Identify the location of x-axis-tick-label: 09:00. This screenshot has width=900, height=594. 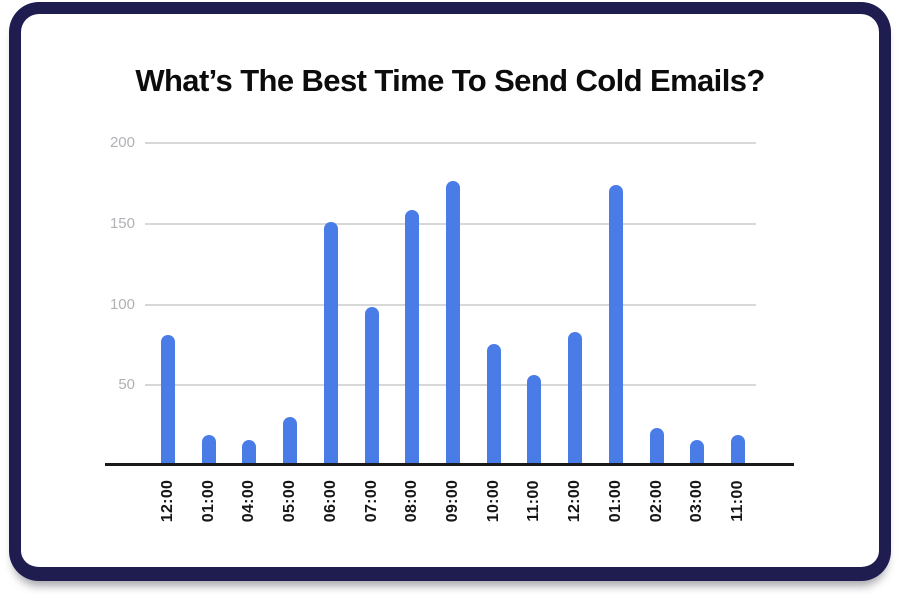
(452, 501).